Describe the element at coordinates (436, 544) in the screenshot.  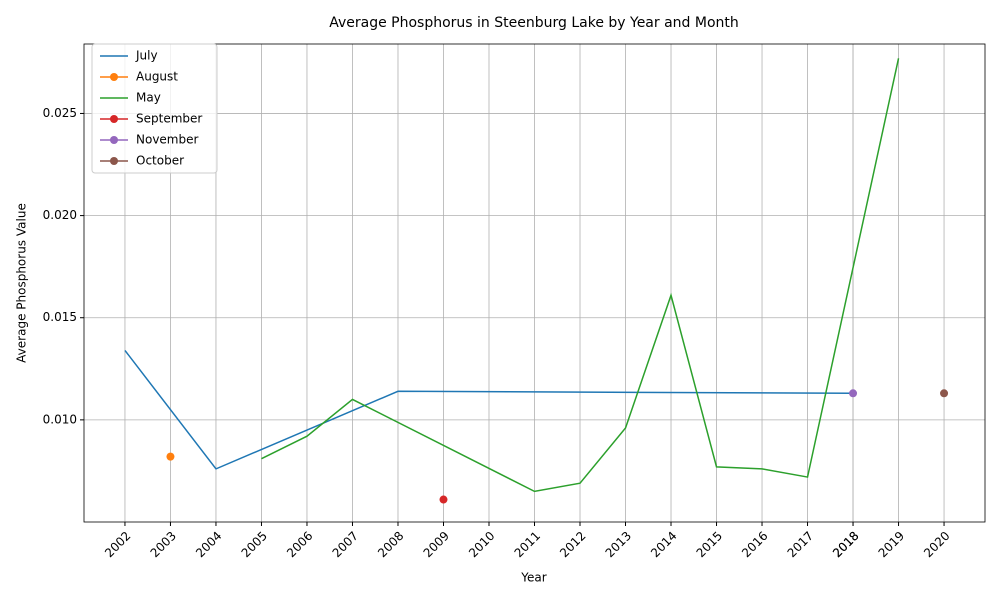
I see `x-tick-label: 2009` at that location.